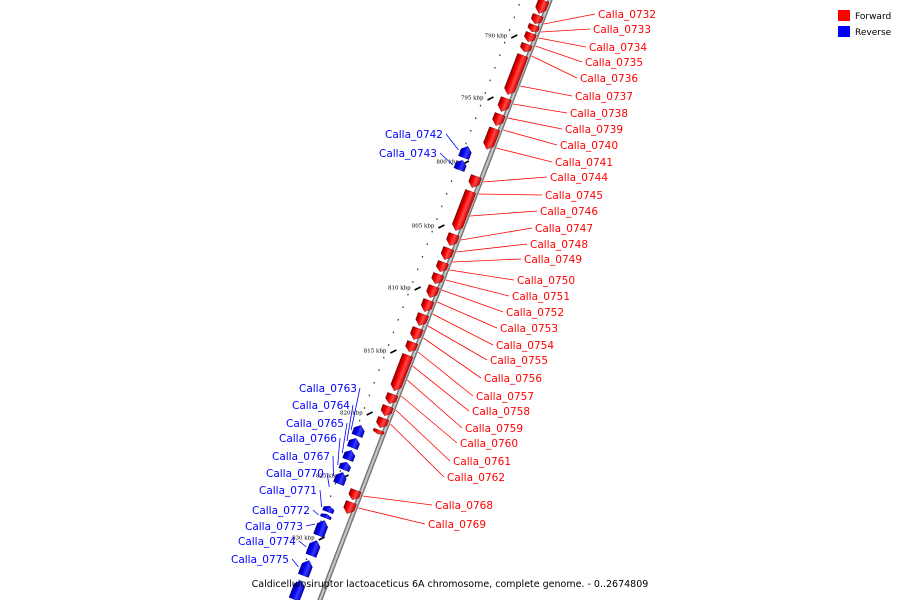 The width and height of the screenshot is (900, 600). Describe the element at coordinates (627, 15) in the screenshot. I see `forward-gene-label: Calla_0732` at that location.